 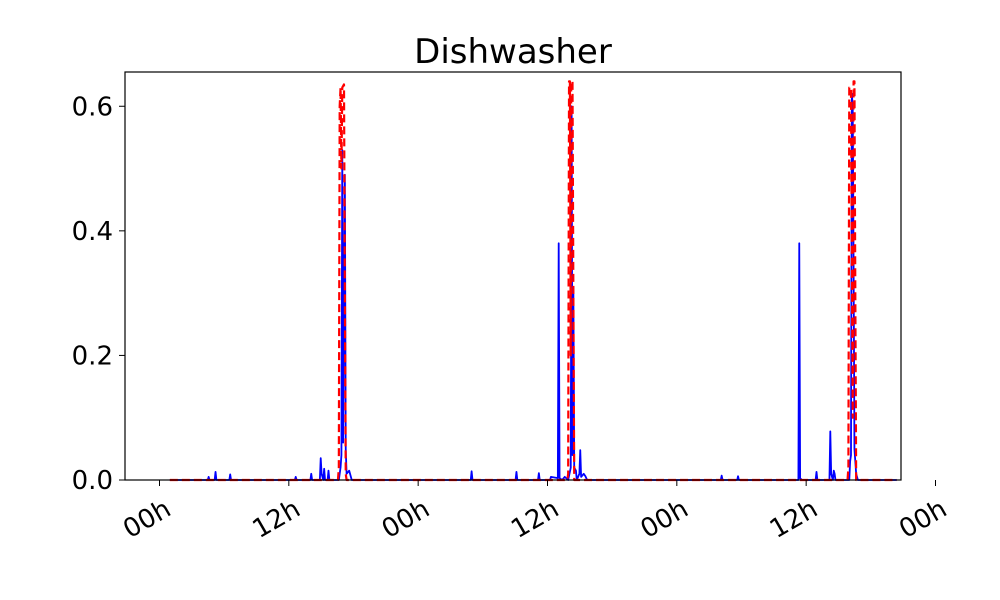 I want to click on y-tick-label: 0.0, so click(x=92, y=481).